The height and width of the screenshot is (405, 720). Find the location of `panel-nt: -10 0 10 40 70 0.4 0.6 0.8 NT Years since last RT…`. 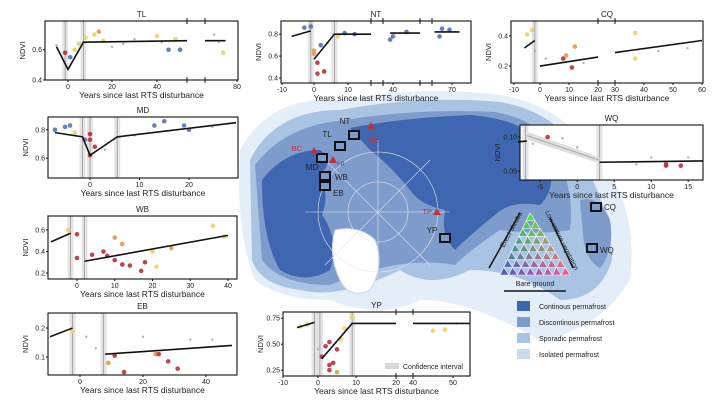

panel-nt: -10 0 10 40 70 0.4 0.6 0.8 NT Years since last RT… is located at coordinates (363, 56).